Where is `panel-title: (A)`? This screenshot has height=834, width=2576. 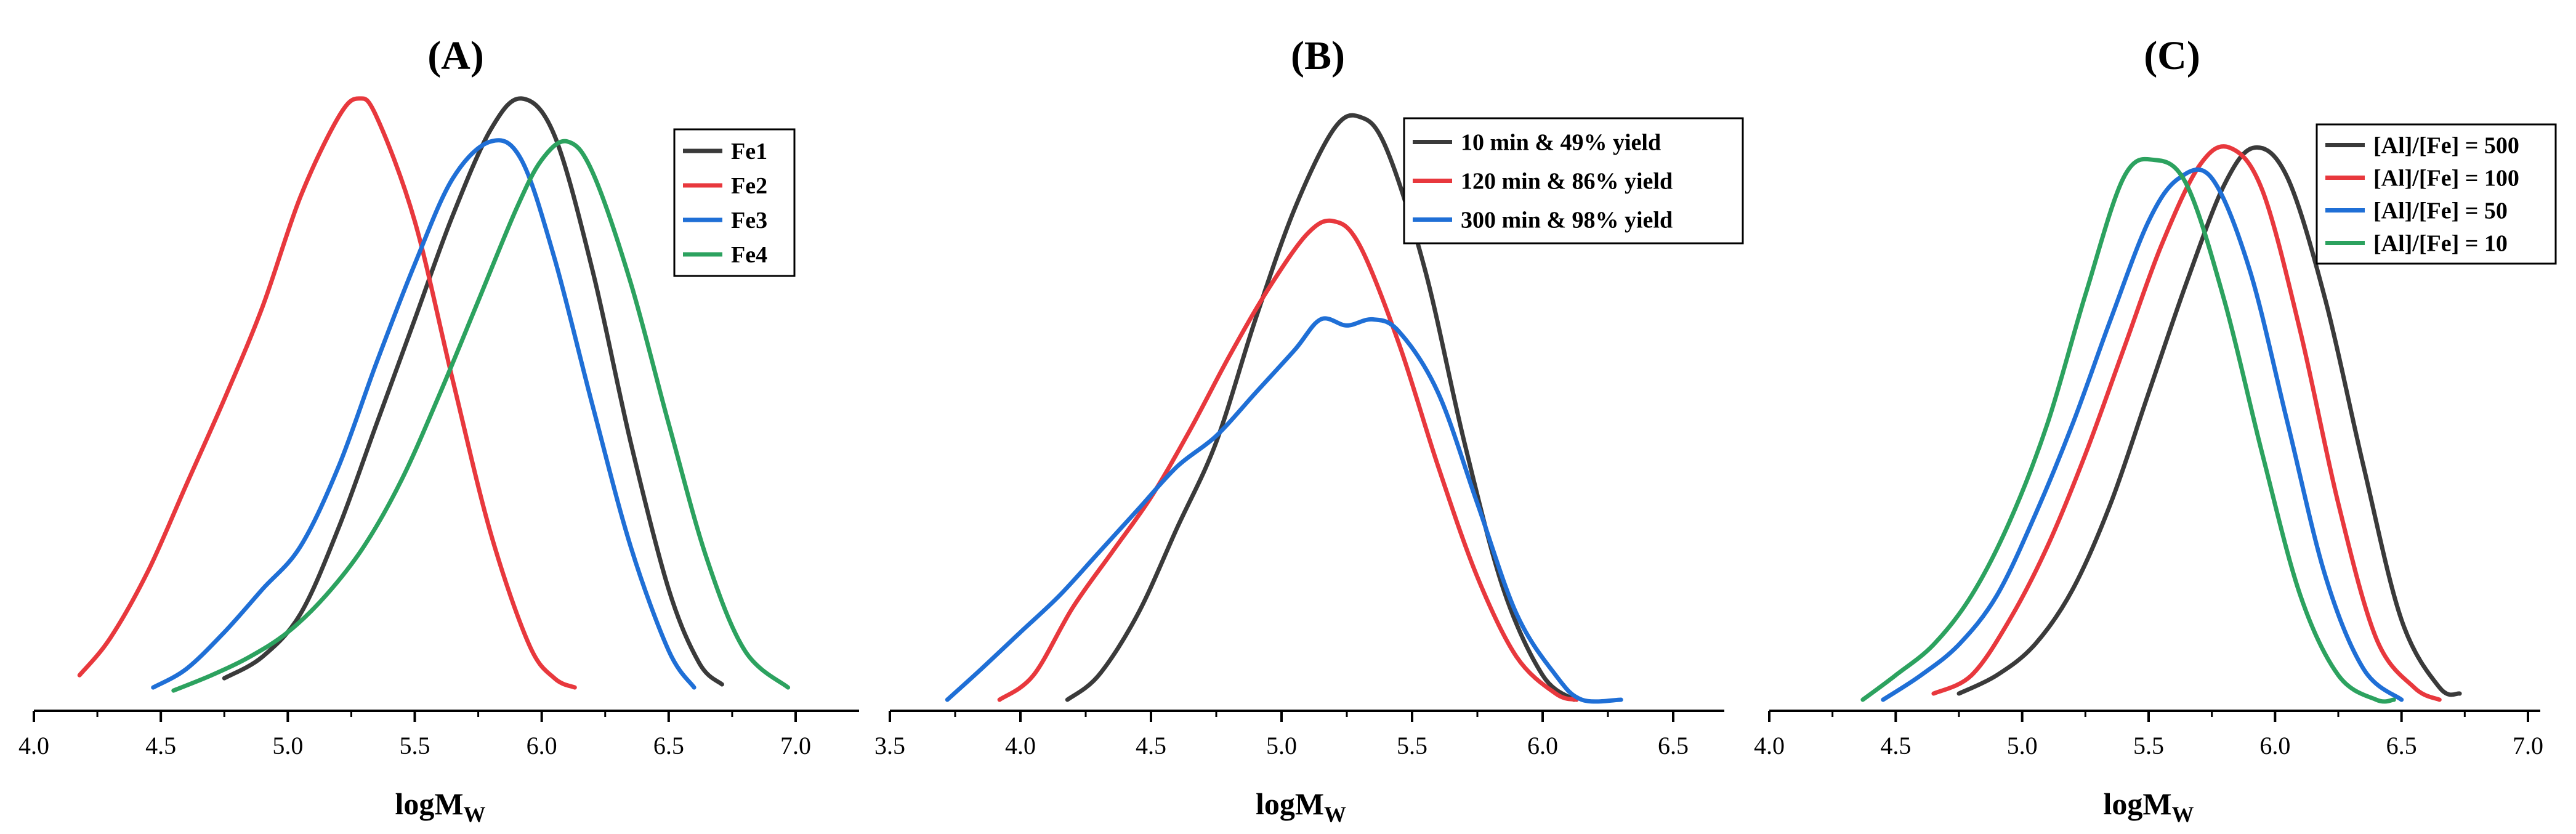
panel-title: (A) is located at coordinates (455, 55).